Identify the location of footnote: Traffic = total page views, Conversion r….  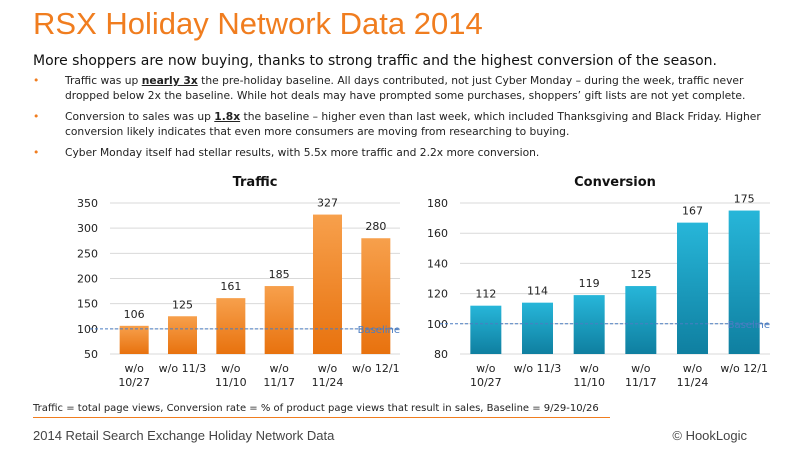
(316, 408).